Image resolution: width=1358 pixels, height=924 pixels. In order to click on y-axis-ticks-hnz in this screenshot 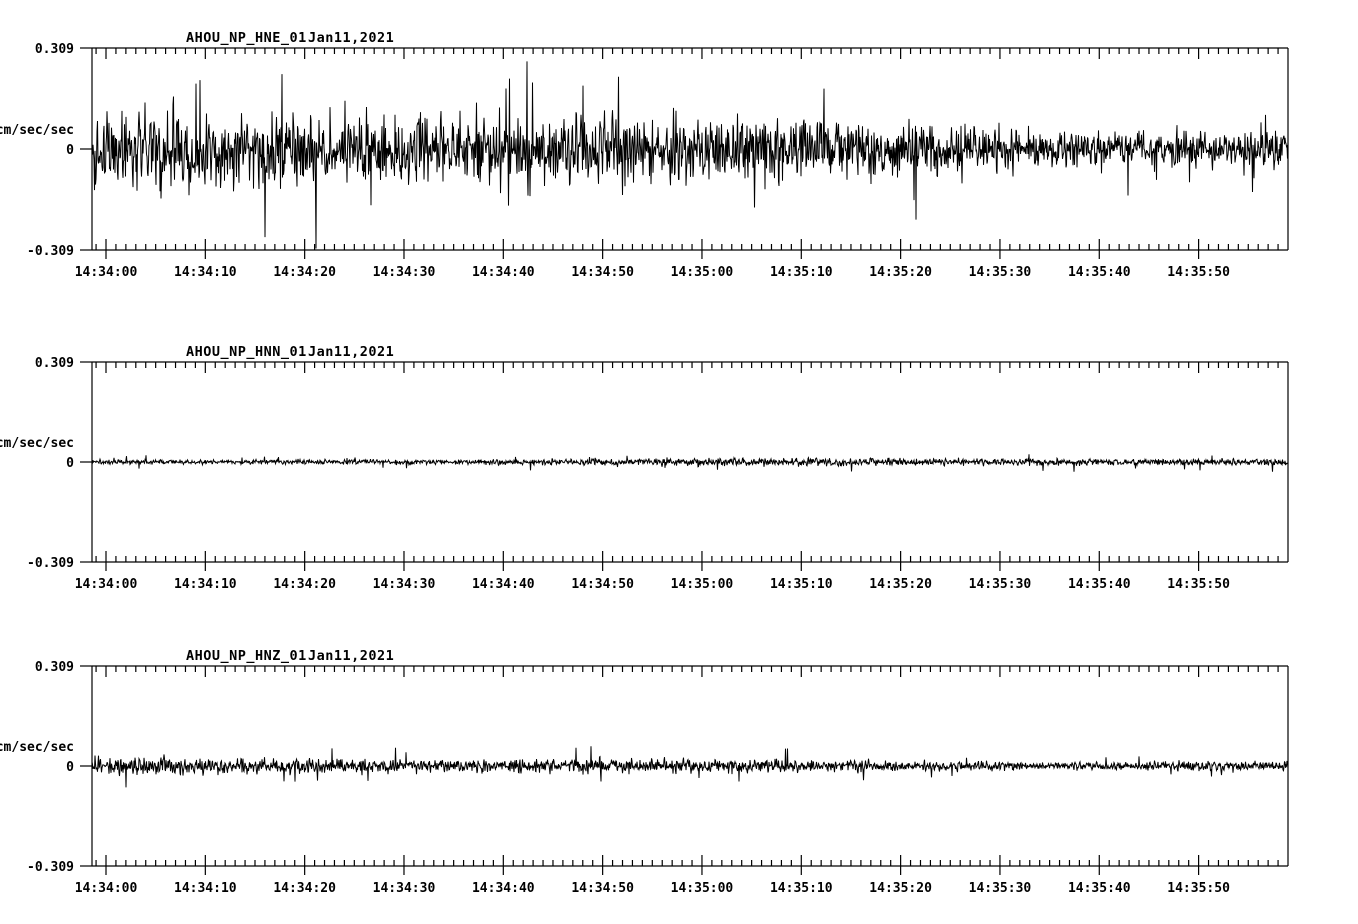, I will do `click(86, 766)`.